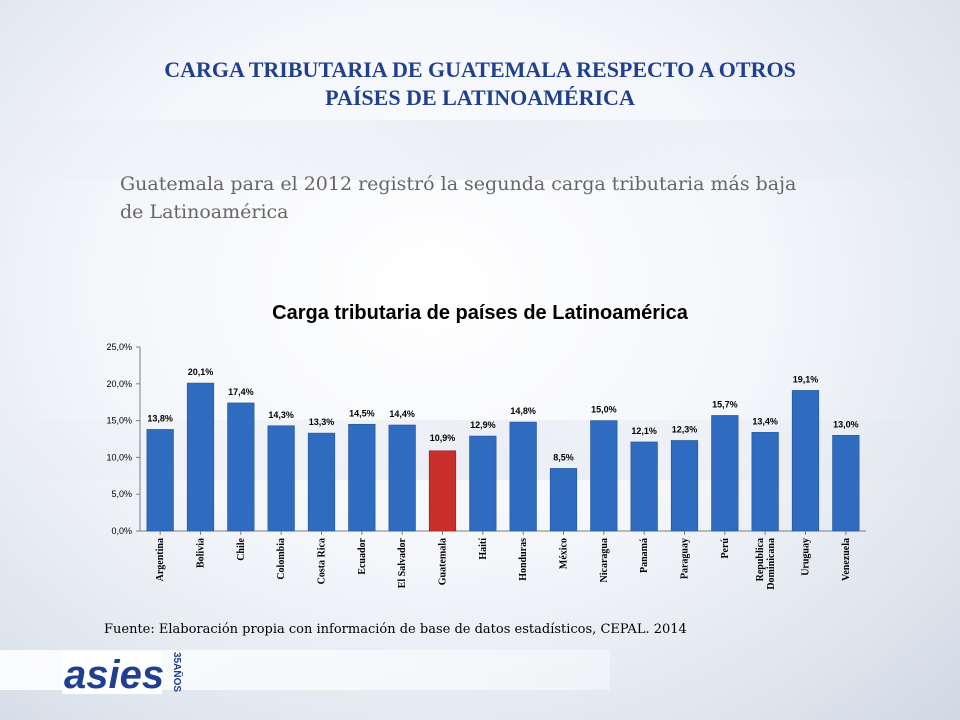  What do you see at coordinates (604, 560) in the screenshot?
I see `x-tick-label: Nicaragua` at bounding box center [604, 560].